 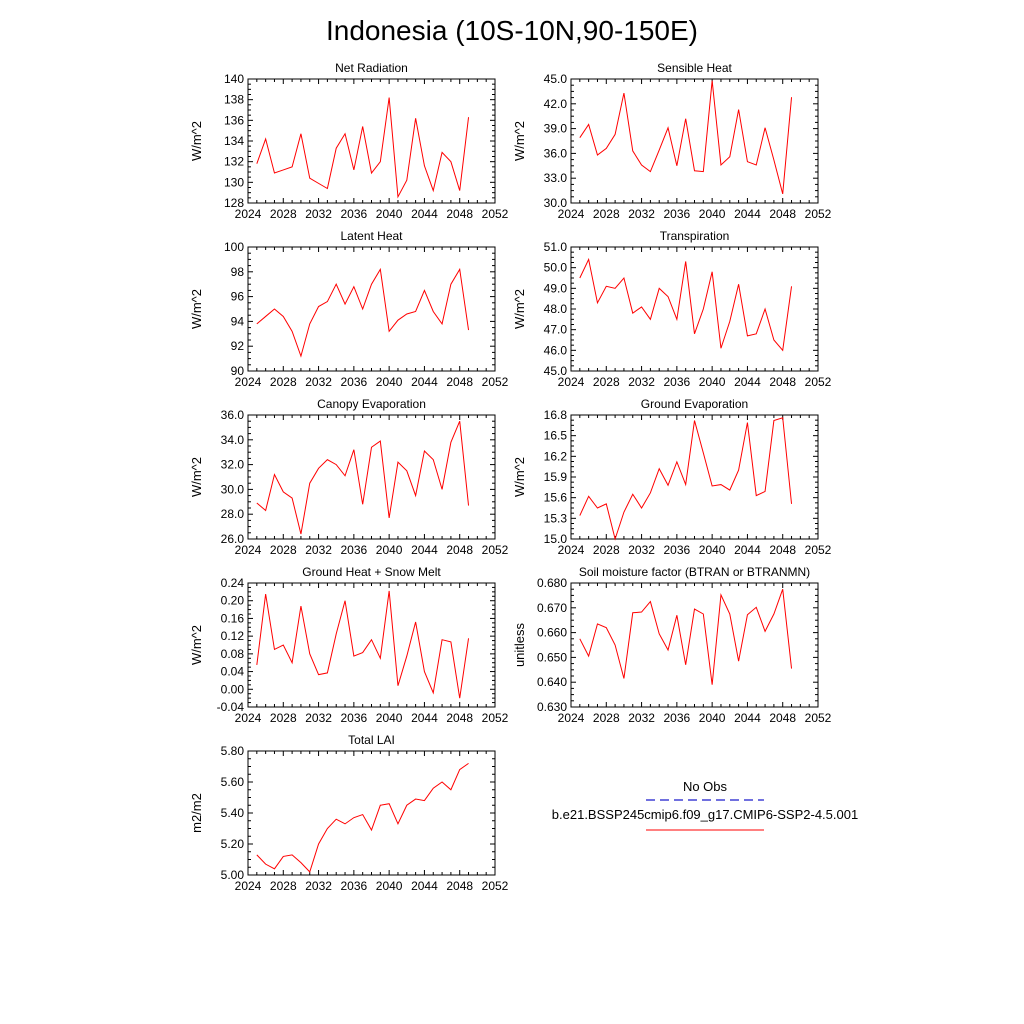 What do you see at coordinates (695, 236) in the screenshot?
I see `panel-title: Transpiration` at bounding box center [695, 236].